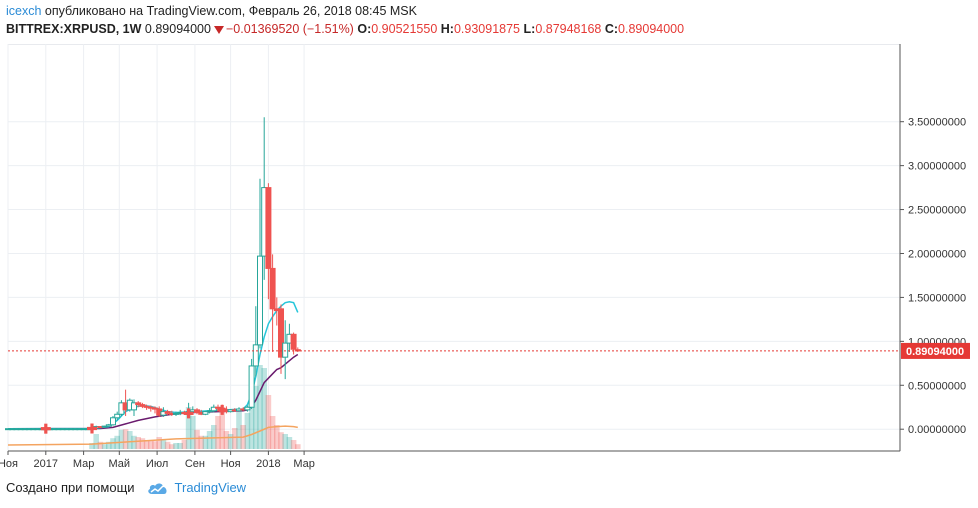  I want to click on open-value: 0.90521550, so click(404, 29).